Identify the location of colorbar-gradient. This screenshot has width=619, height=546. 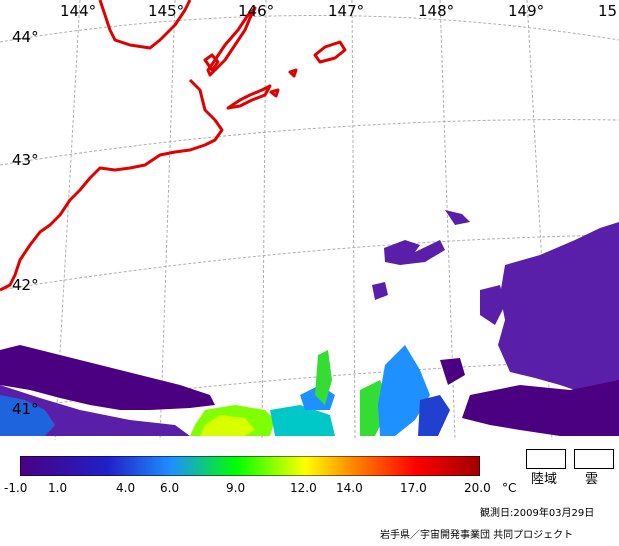
(250, 466).